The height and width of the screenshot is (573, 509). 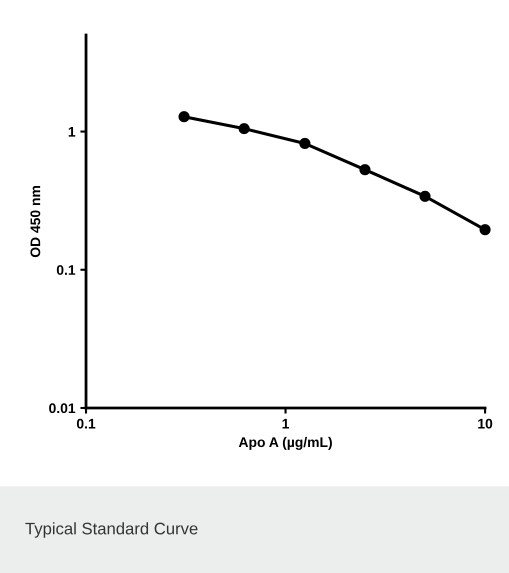 I want to click on text: Typical Standard Curve, so click(x=111, y=530).